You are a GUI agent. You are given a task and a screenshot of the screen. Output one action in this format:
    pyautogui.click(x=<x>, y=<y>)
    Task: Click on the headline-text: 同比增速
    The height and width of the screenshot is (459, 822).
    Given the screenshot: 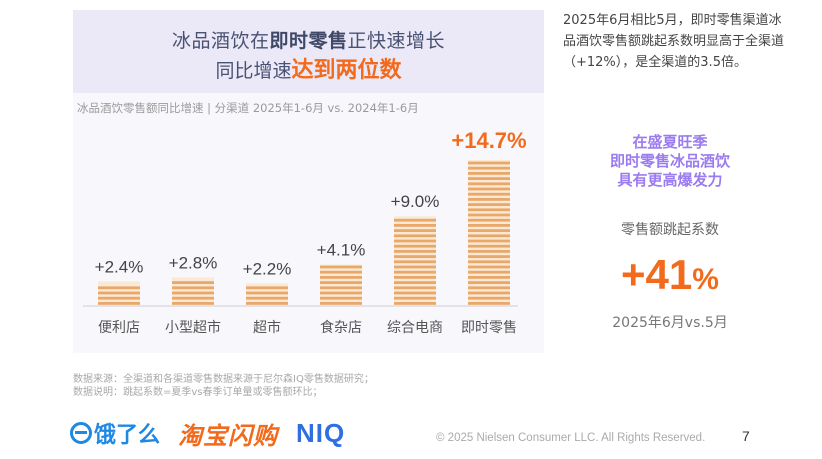 What is the action you would take?
    pyautogui.click(x=253, y=71)
    